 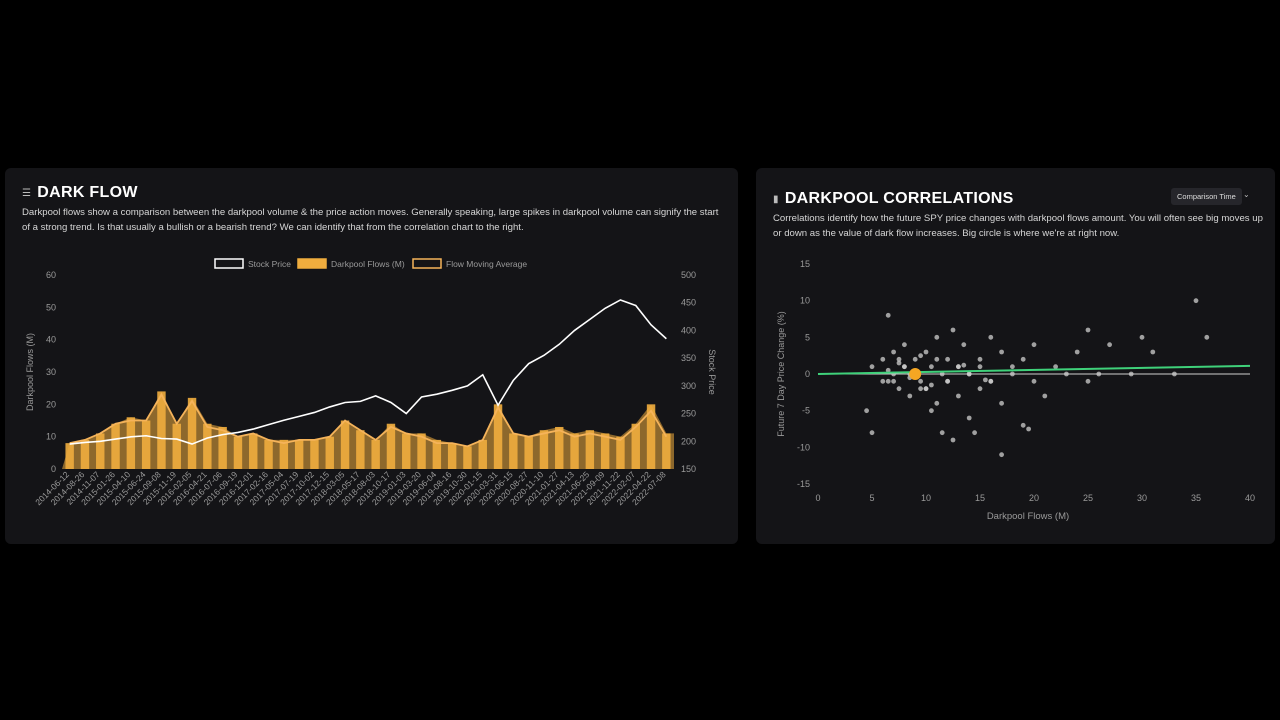 What do you see at coordinates (27, 193) in the screenshot?
I see `list-icon: ☰` at bounding box center [27, 193].